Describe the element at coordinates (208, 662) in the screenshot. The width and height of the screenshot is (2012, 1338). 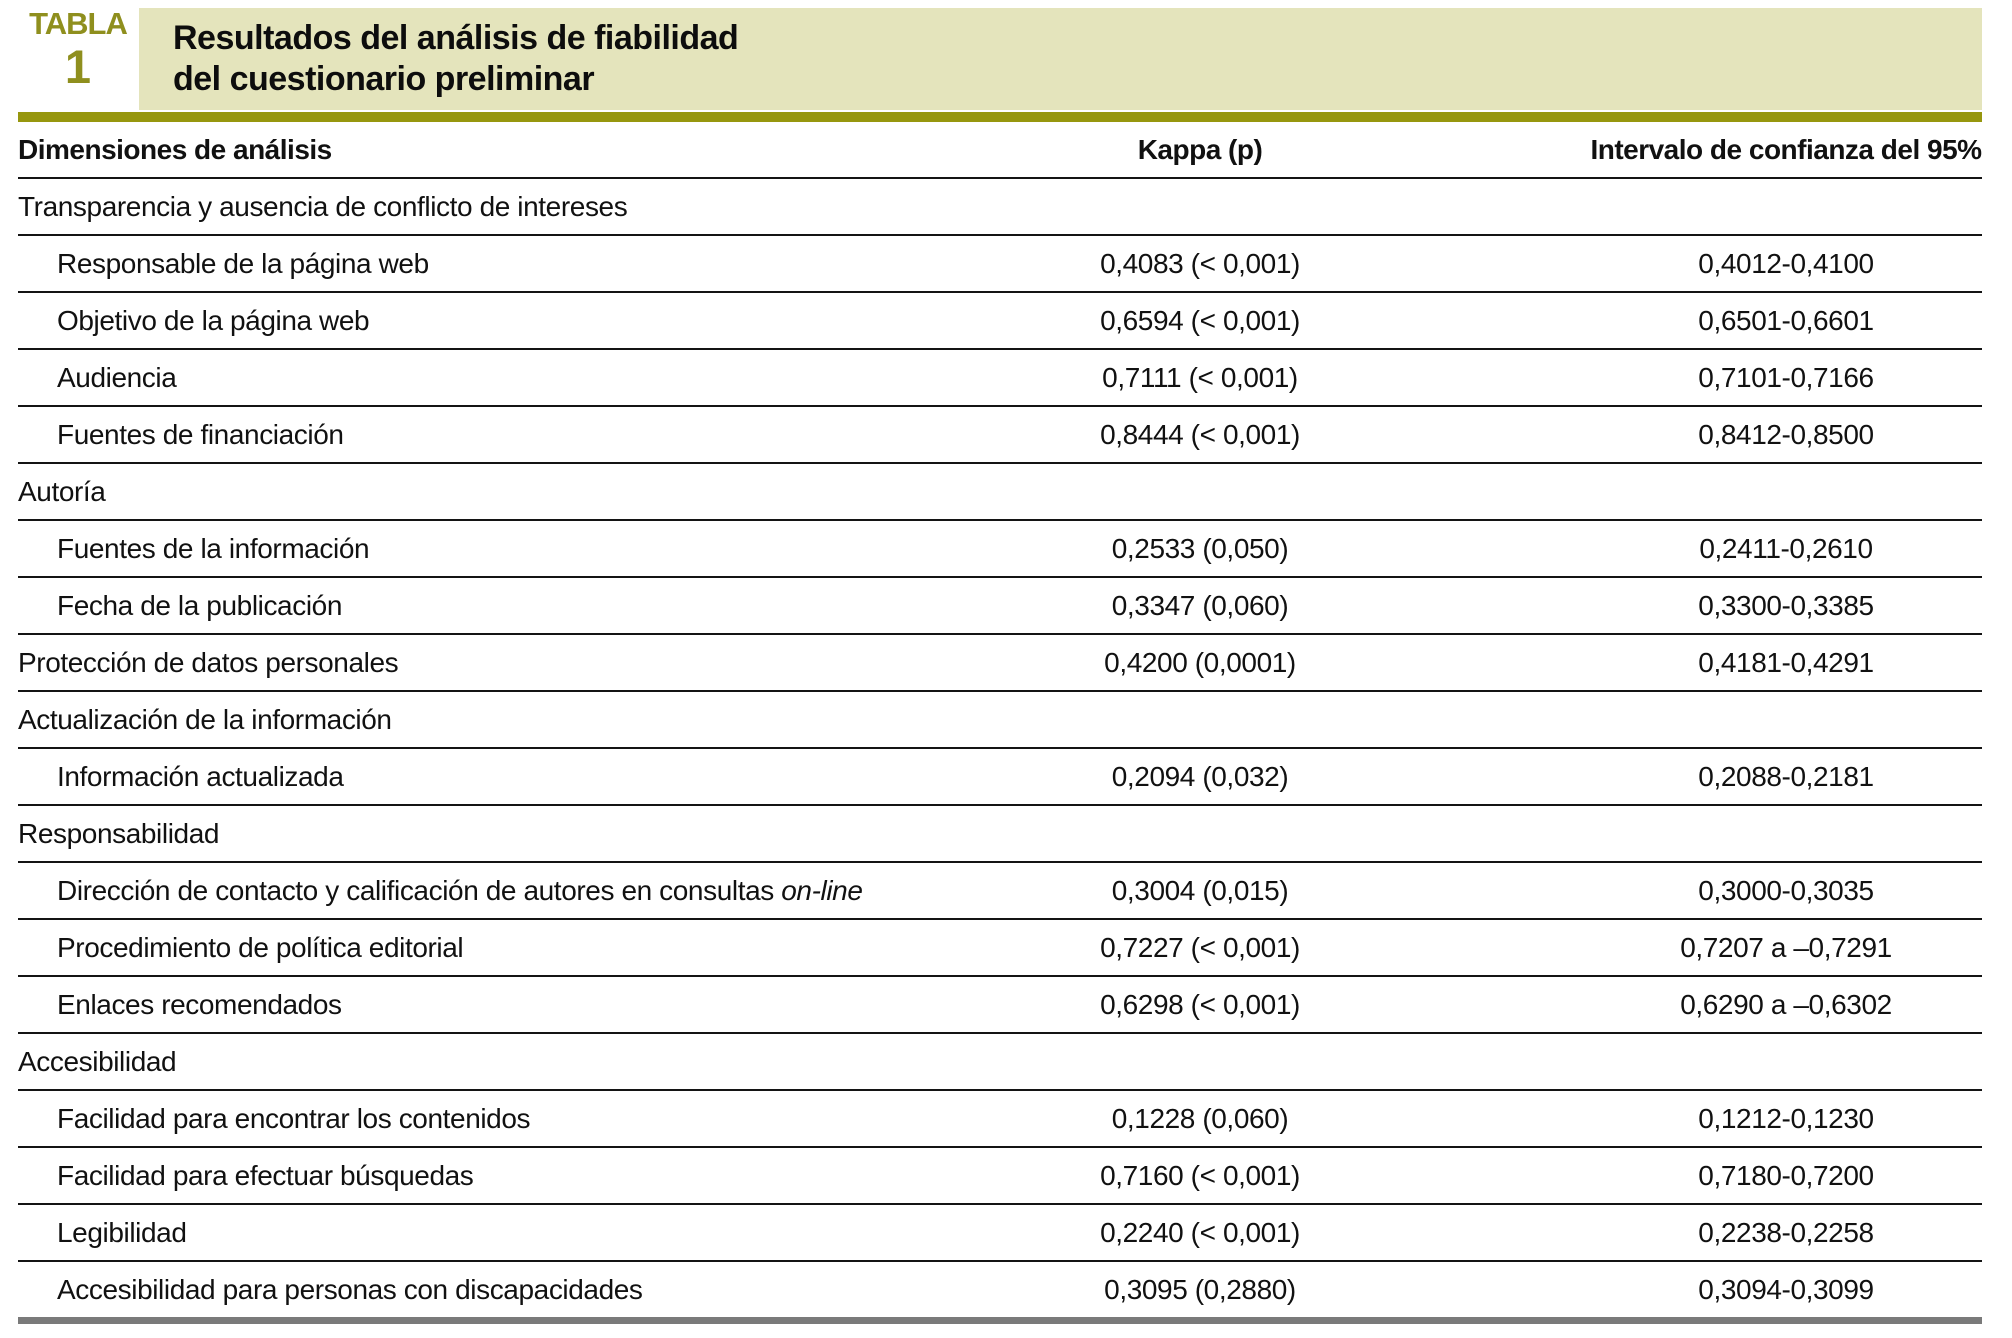
I see `row-label-text: Protección de datos personales` at that location.